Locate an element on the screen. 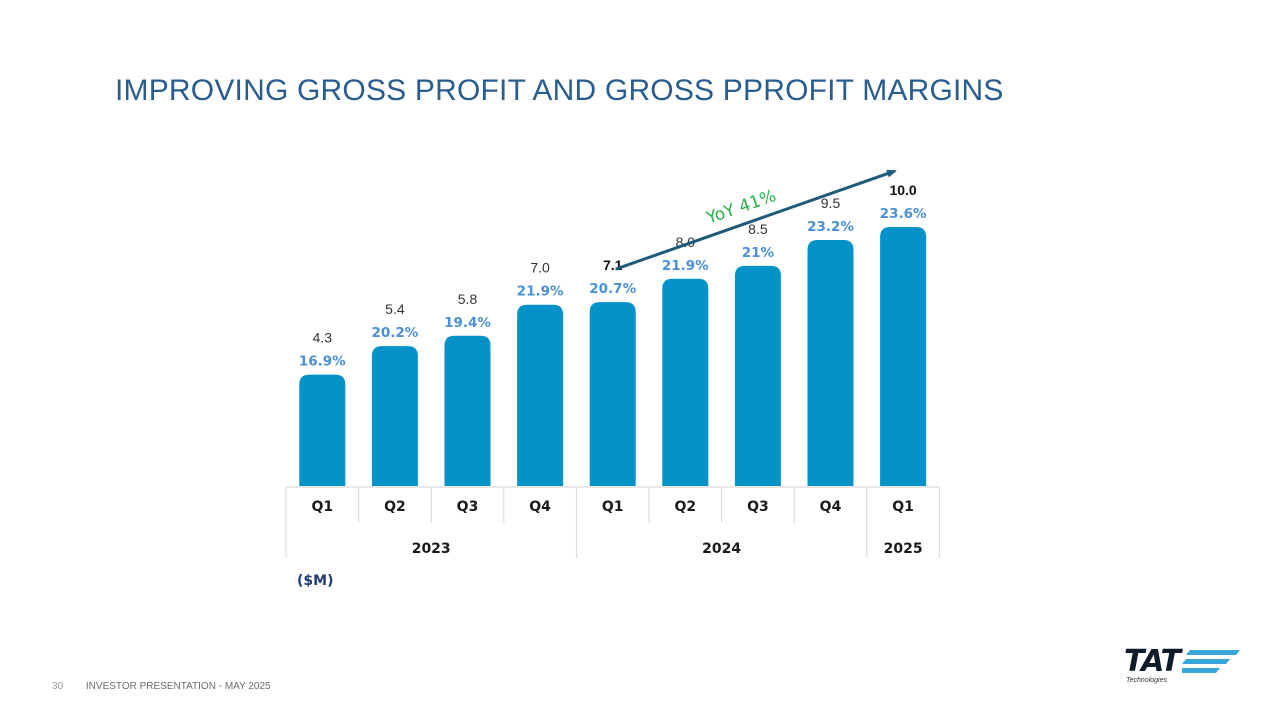 The height and width of the screenshot is (720, 1280). category-label-1: Q1 is located at coordinates (322, 507).